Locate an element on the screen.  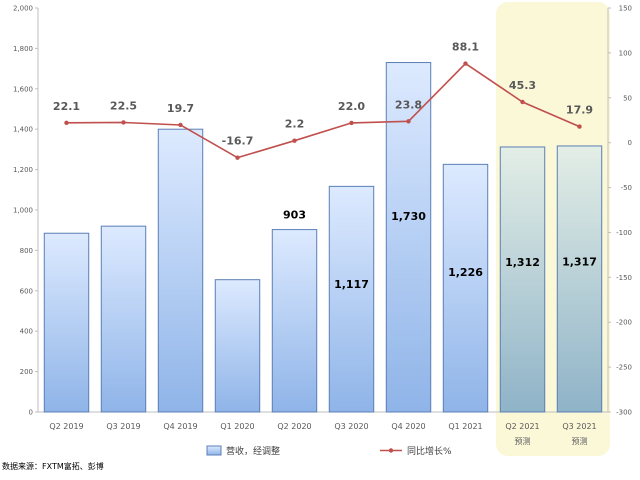
right-tick-label: 50 is located at coordinates (627, 98).